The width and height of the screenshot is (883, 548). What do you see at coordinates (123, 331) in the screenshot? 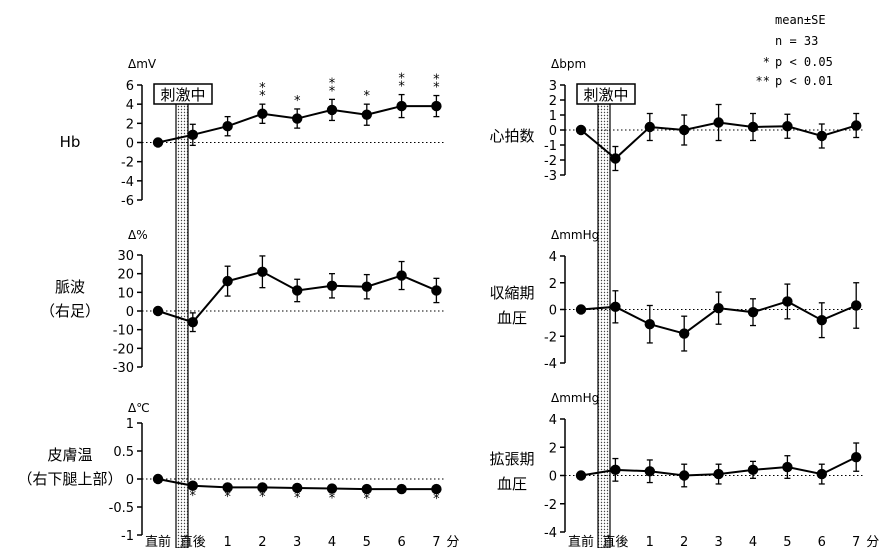
I see `y-tick-label: -10` at bounding box center [123, 331].